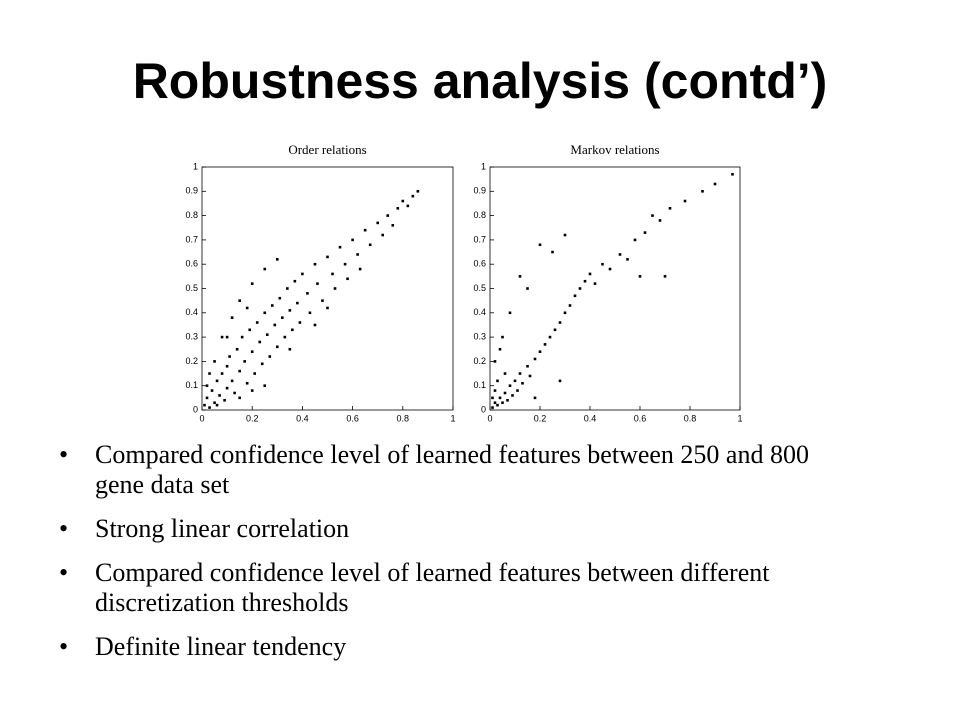 The image size is (960, 720). I want to click on y-tick-label: 0.4, so click(191, 312).